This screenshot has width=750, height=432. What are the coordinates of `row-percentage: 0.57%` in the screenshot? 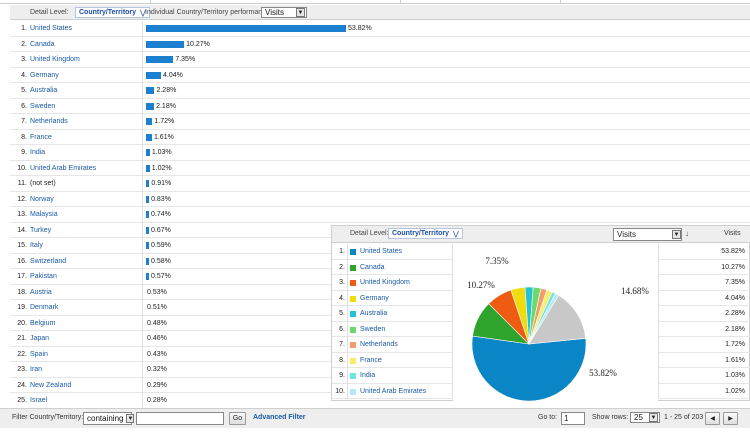 It's located at (161, 276).